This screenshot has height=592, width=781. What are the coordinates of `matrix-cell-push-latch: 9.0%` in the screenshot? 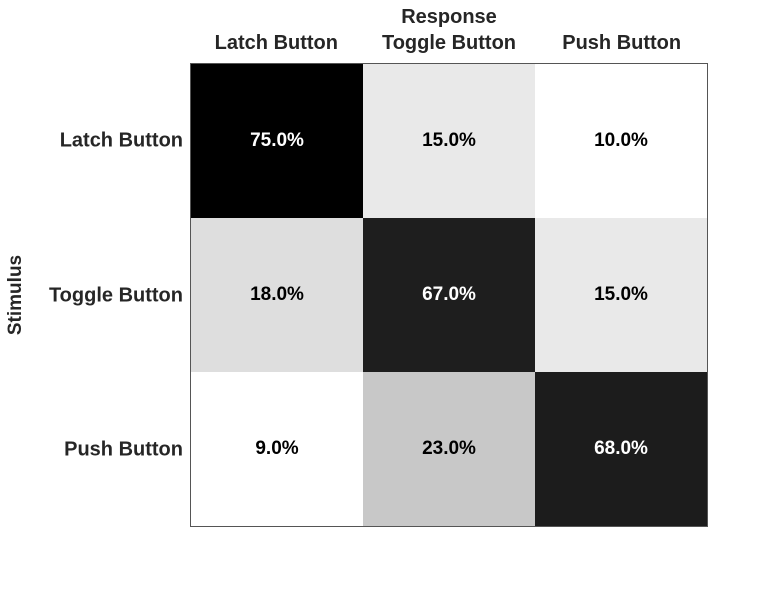 It's located at (277, 449).